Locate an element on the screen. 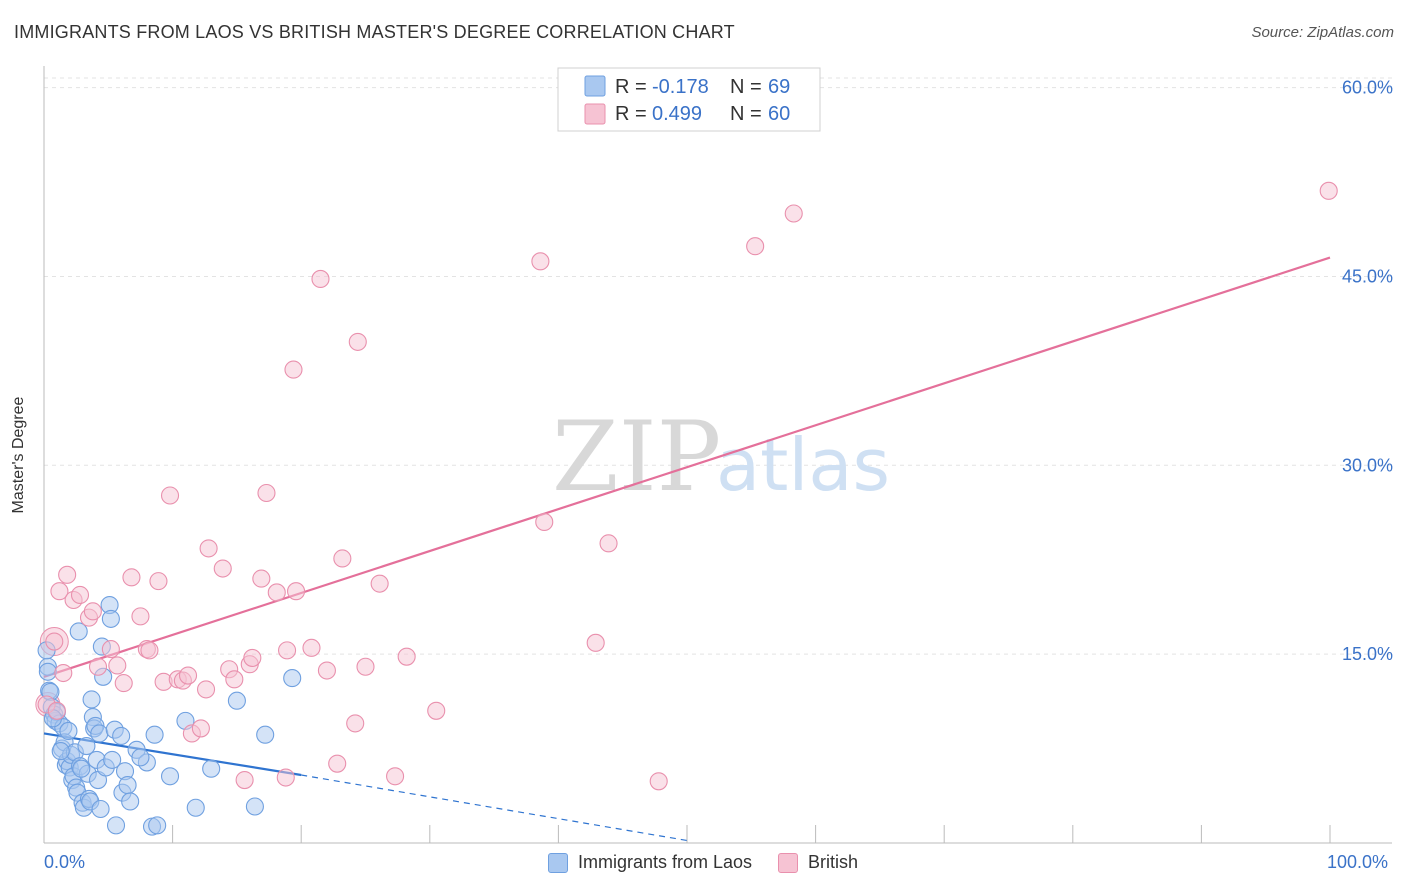 The width and height of the screenshot is (1406, 892). series-legend: Immigrants from Laos British is located at coordinates (703, 862).